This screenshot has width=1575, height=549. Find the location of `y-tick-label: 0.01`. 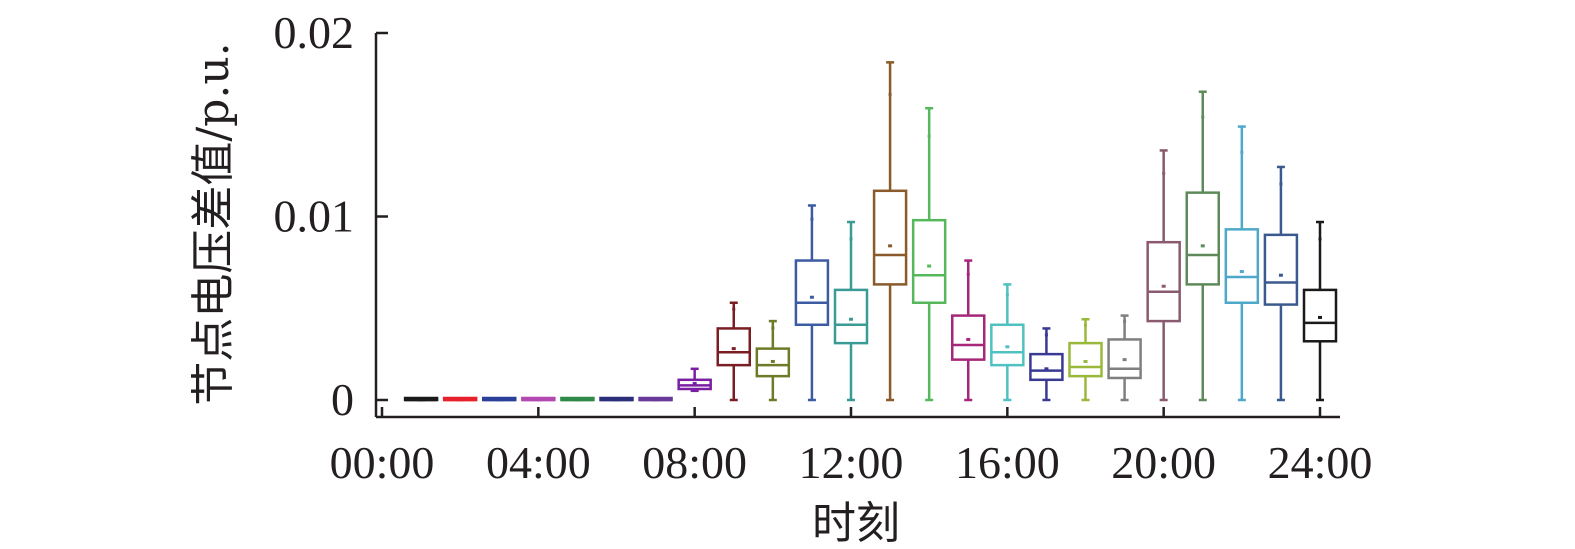

y-tick-label: 0.01 is located at coordinates (314, 216).